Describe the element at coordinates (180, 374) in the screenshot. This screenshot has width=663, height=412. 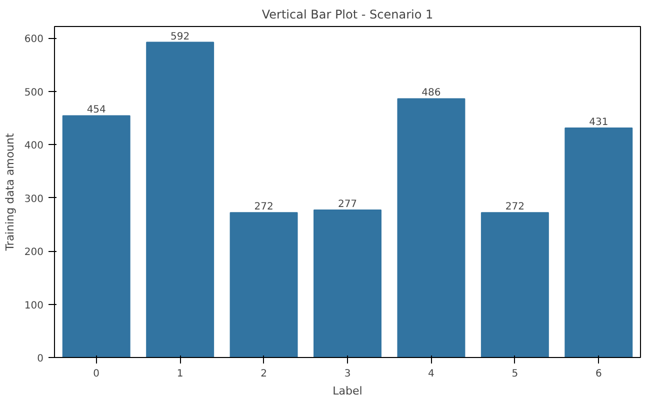
I see `x-tick-label: 1` at that location.